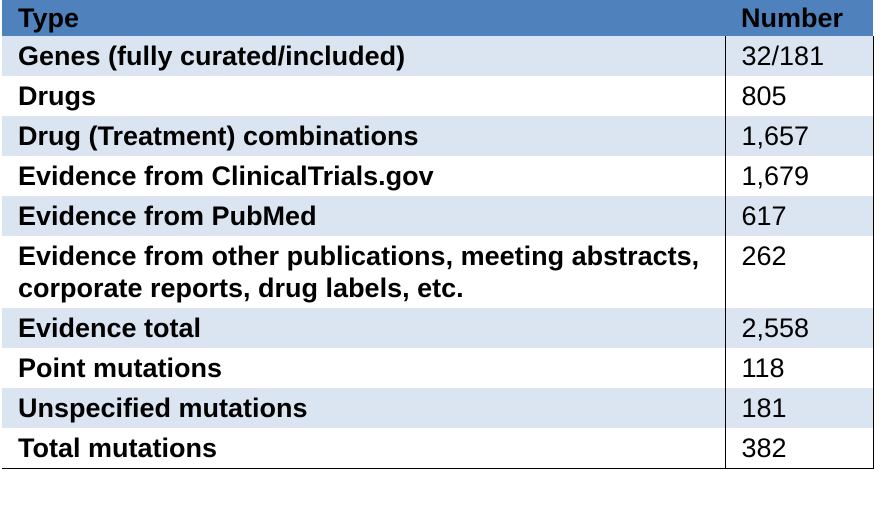 The width and height of the screenshot is (889, 509). Describe the element at coordinates (363, 216) in the screenshot. I see `type-cell: Evidence from PubMed` at that location.